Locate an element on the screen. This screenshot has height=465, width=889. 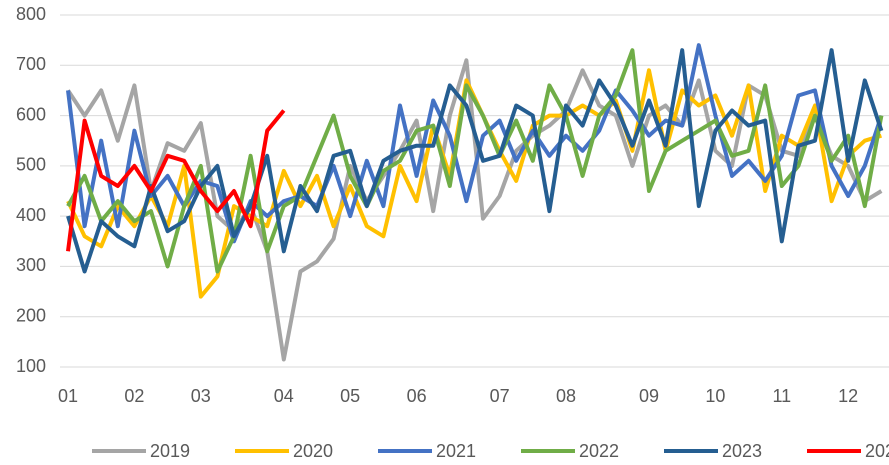
x-tick-label: 04 is located at coordinates (284, 396).